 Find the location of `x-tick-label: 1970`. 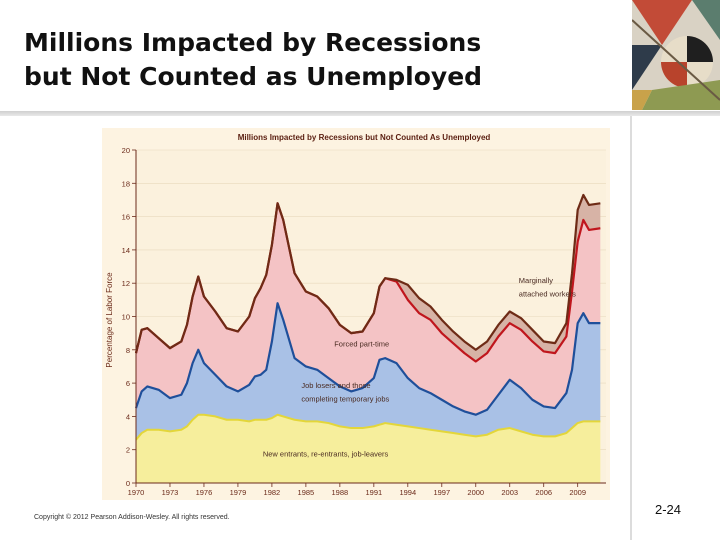

x-tick-label: 1970 is located at coordinates (136, 492).